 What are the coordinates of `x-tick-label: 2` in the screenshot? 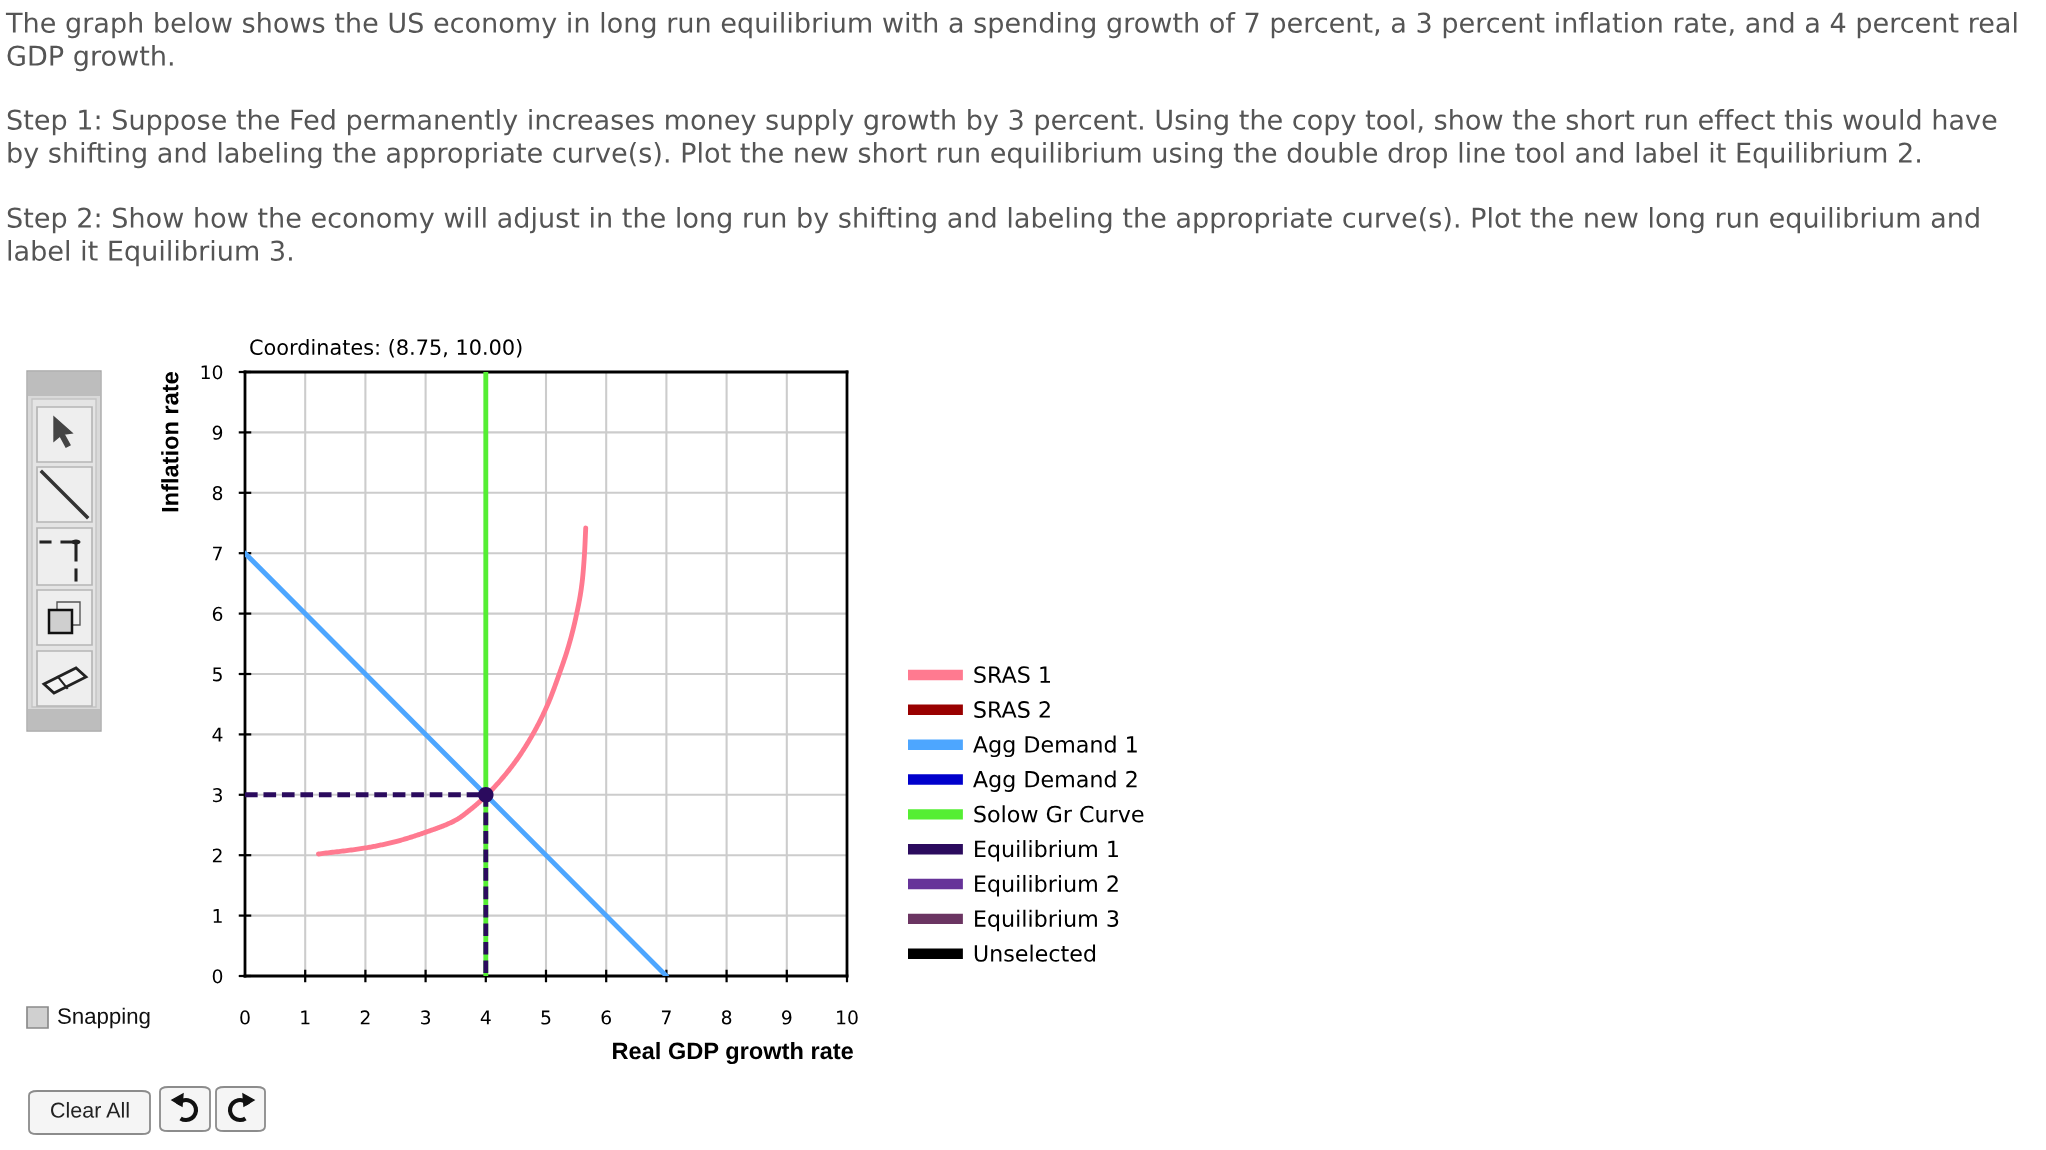 It's located at (365, 1017).